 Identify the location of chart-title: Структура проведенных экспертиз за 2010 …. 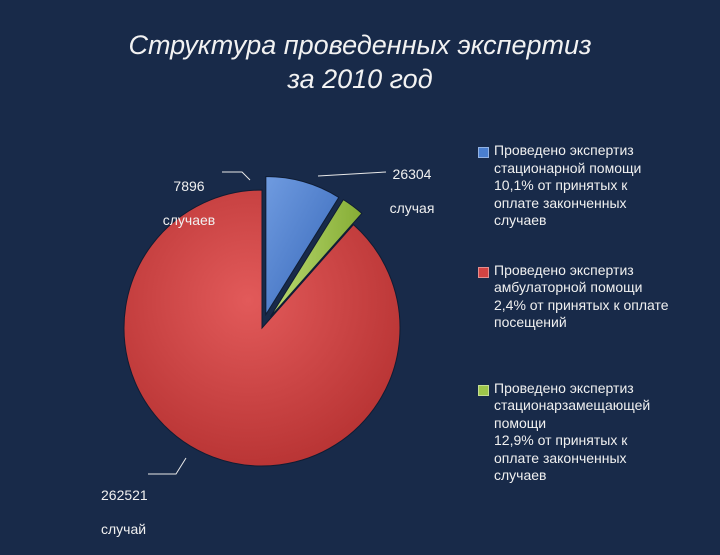
(360, 62).